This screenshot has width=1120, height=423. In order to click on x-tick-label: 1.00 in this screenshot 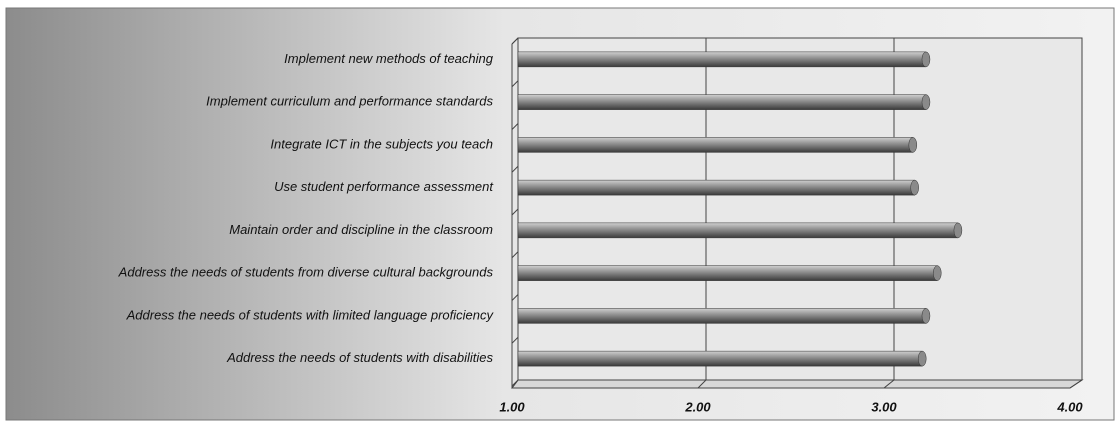, I will do `click(512, 406)`.